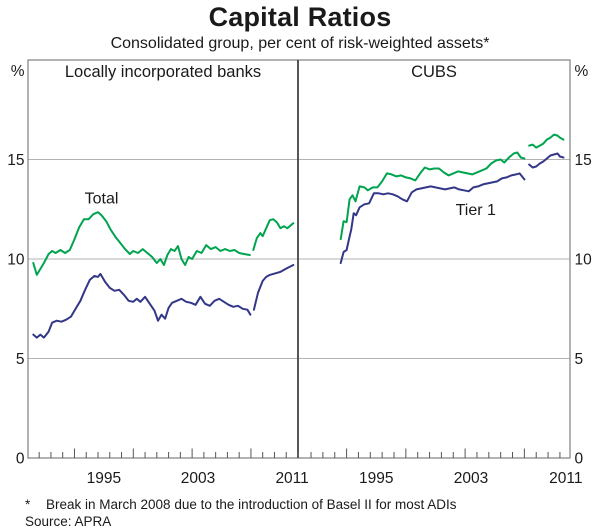  What do you see at coordinates (579, 359) in the screenshot?
I see `y-tick-right-5: 5` at bounding box center [579, 359].